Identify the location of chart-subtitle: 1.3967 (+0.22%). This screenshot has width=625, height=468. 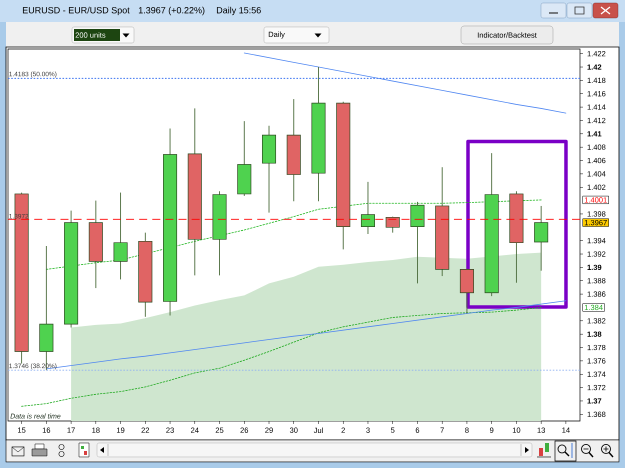
(171, 11).